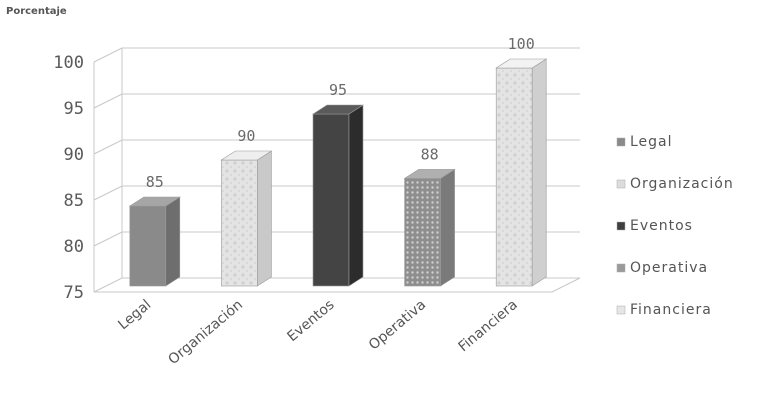  What do you see at coordinates (487, 326) in the screenshot?
I see `x-tick-label: Financiera` at bounding box center [487, 326].